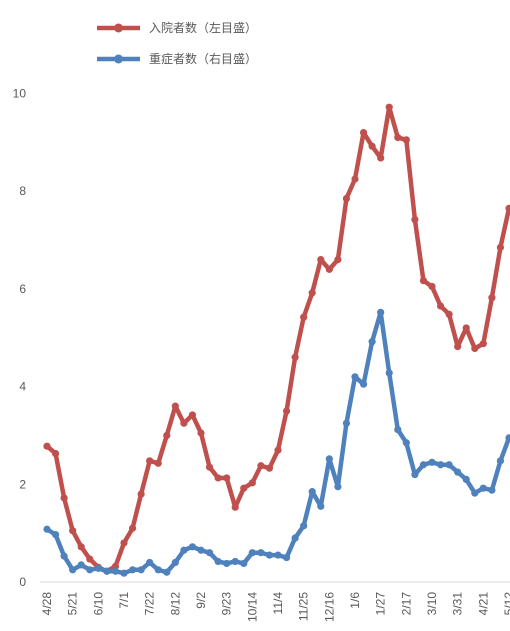 The width and height of the screenshot is (510, 631). I want to click on y-axis-tick-labels: 0 2 4 6 8 10 12, so click(20, 294).